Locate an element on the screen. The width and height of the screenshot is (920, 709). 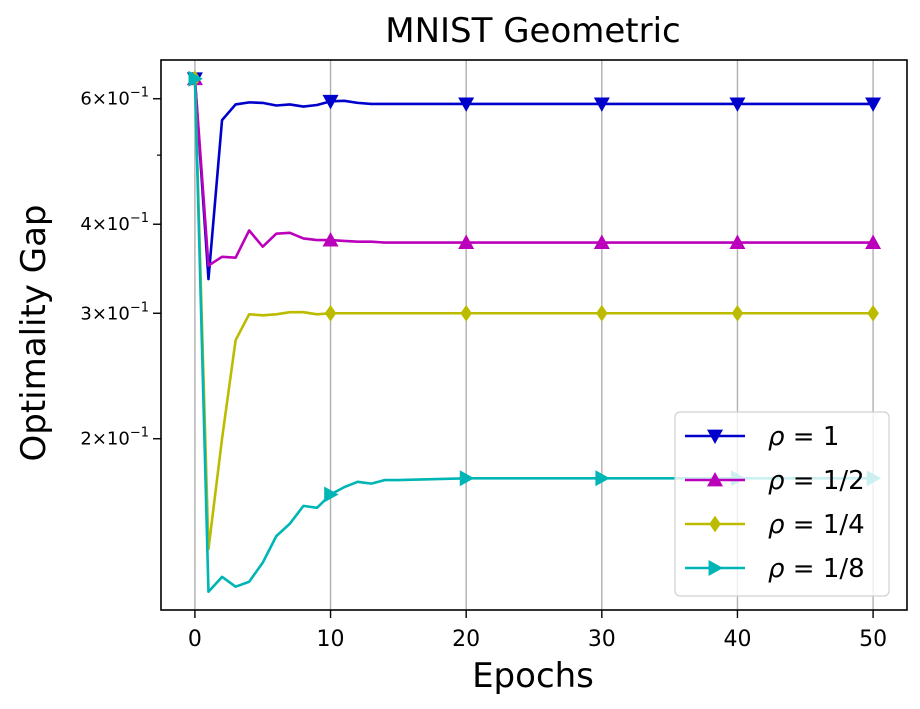
chart-title: MNIST Geometric is located at coordinates (533, 31).